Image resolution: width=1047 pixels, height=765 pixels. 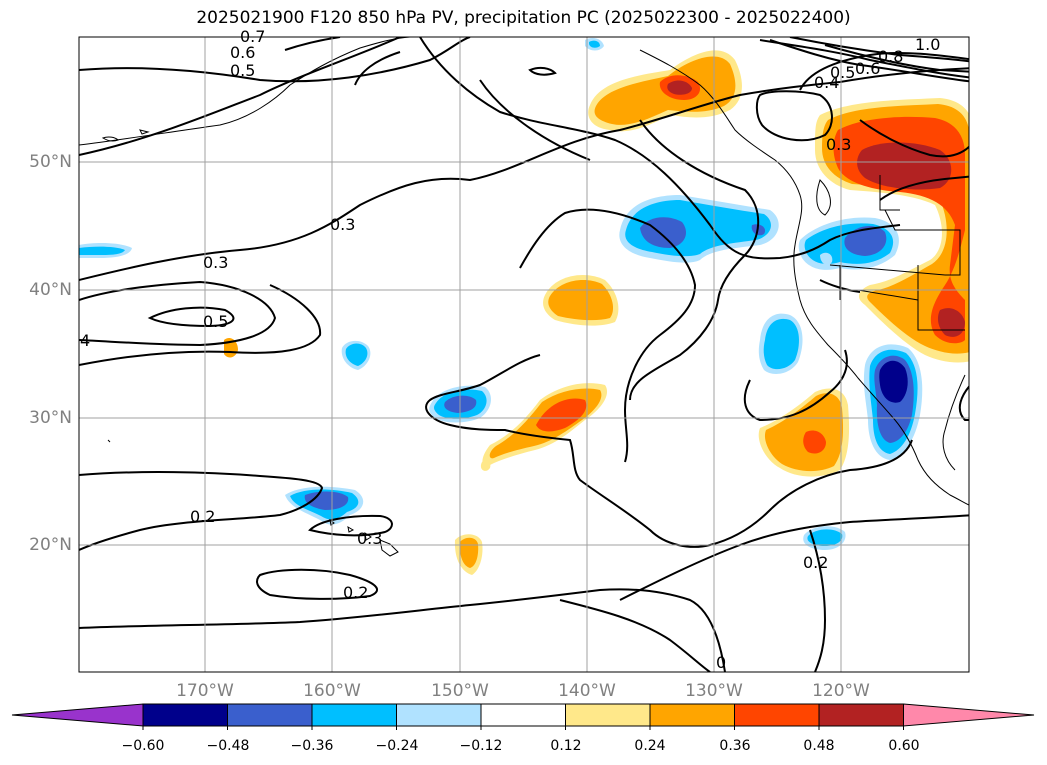 What do you see at coordinates (50, 418) in the screenshot?
I see `lat-label: 30°N` at bounding box center [50, 418].